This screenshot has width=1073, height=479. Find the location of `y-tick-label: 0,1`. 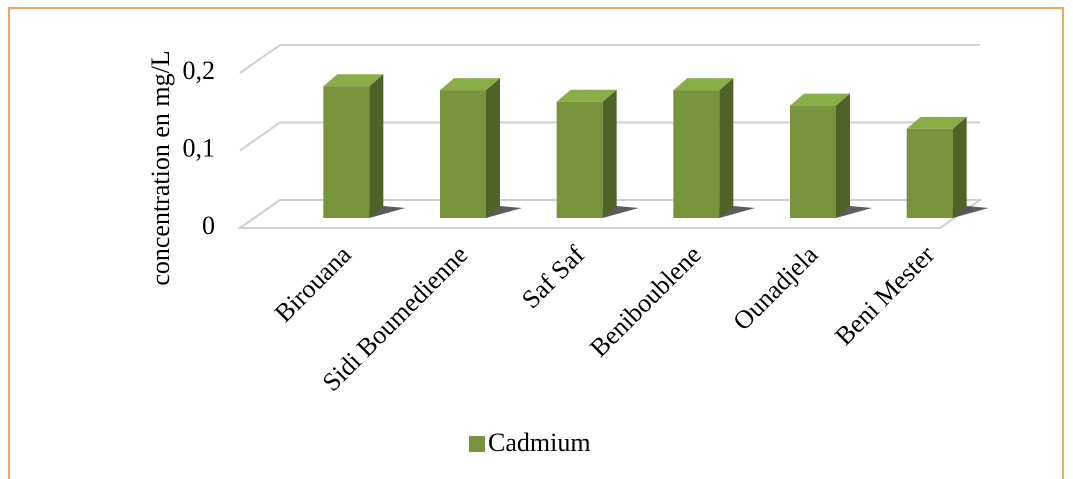

y-tick-label: 0,1 is located at coordinates (199, 147).